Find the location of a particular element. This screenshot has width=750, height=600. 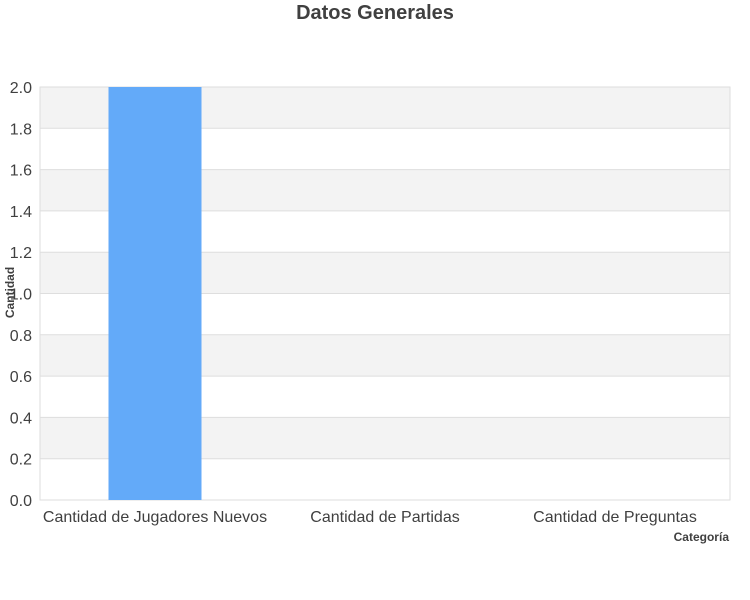

y-tick-label: 0.0 is located at coordinates (21, 501).